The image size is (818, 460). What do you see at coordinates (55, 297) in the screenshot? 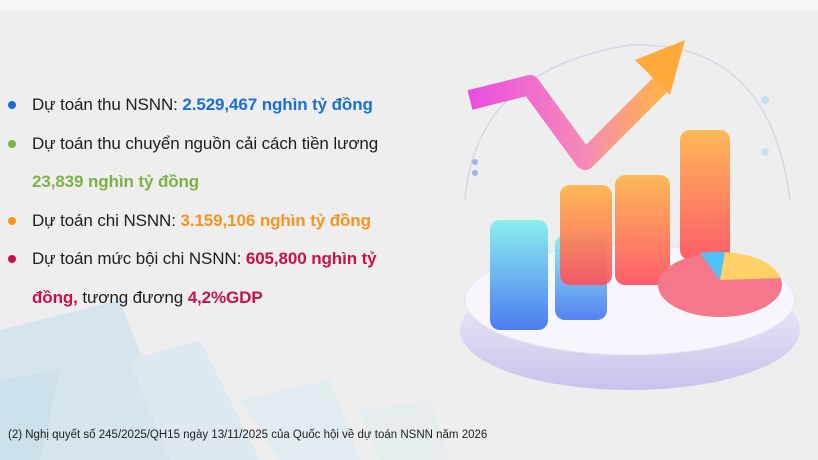
I see `item-value-cont: đồng,` at bounding box center [55, 297].